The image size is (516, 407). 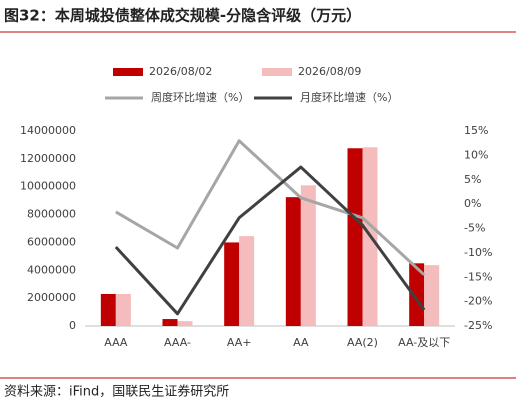 What do you see at coordinates (478, 252) in the screenshot?
I see `y2-tick-label: -10%` at bounding box center [478, 252].